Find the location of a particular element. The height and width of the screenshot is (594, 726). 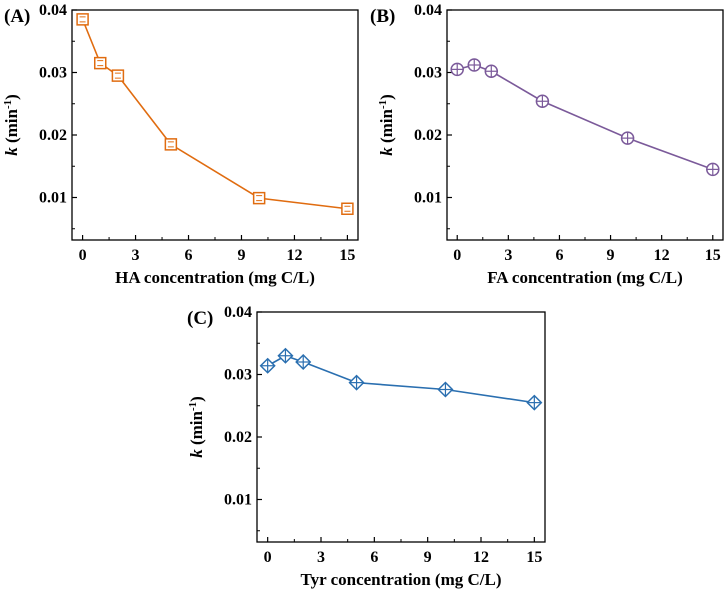

x-axis-label: FA concentration (mg C/L) is located at coordinates (585, 277).